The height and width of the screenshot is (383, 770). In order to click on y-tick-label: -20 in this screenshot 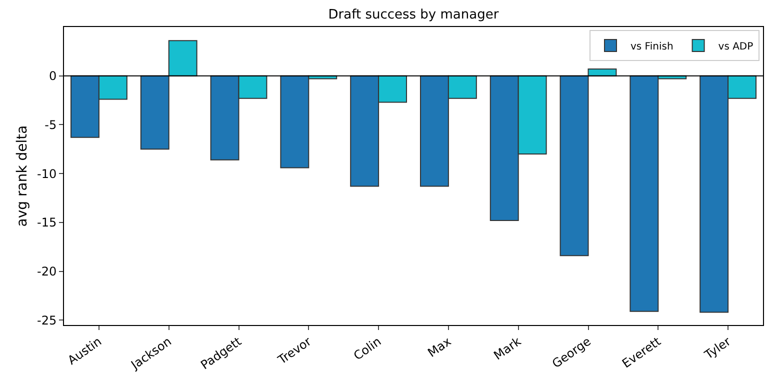, I will do `click(46, 271)`.